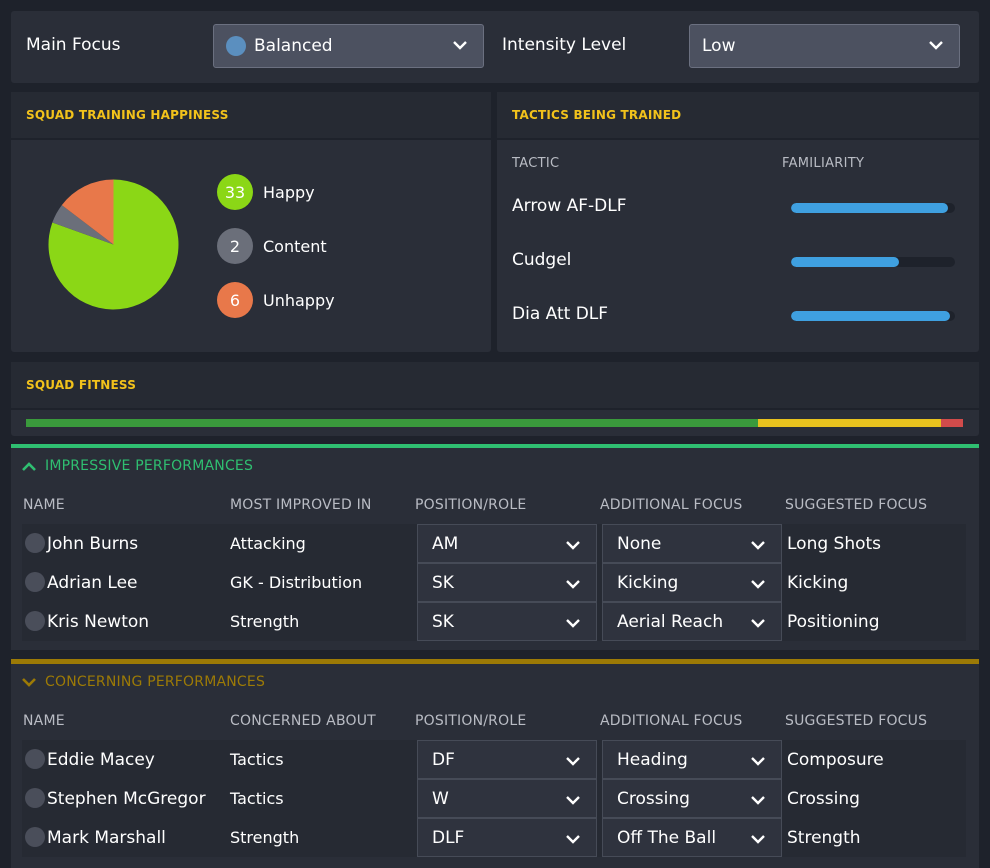 The width and height of the screenshot is (990, 868). What do you see at coordinates (648, 582) in the screenshot?
I see `additional-focus-value: Kicking` at bounding box center [648, 582].